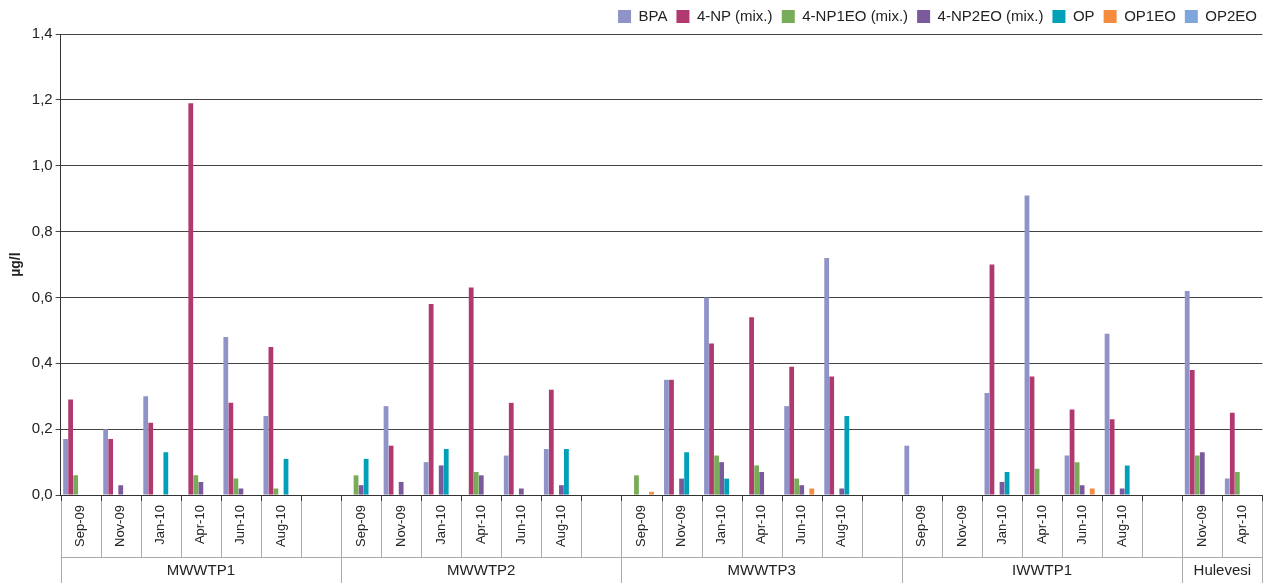 This screenshot has height=583, width=1268. What do you see at coordinates (15, 264) in the screenshot?
I see `y-axis-title: µg/l` at bounding box center [15, 264].